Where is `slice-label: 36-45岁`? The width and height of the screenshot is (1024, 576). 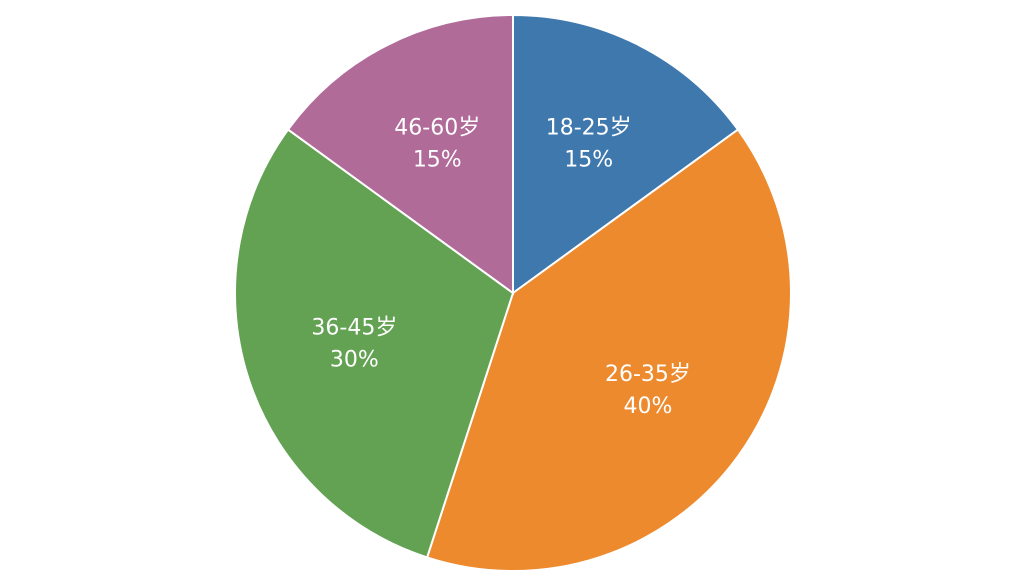
slice-label: 36-45岁 is located at coordinates (354, 328).